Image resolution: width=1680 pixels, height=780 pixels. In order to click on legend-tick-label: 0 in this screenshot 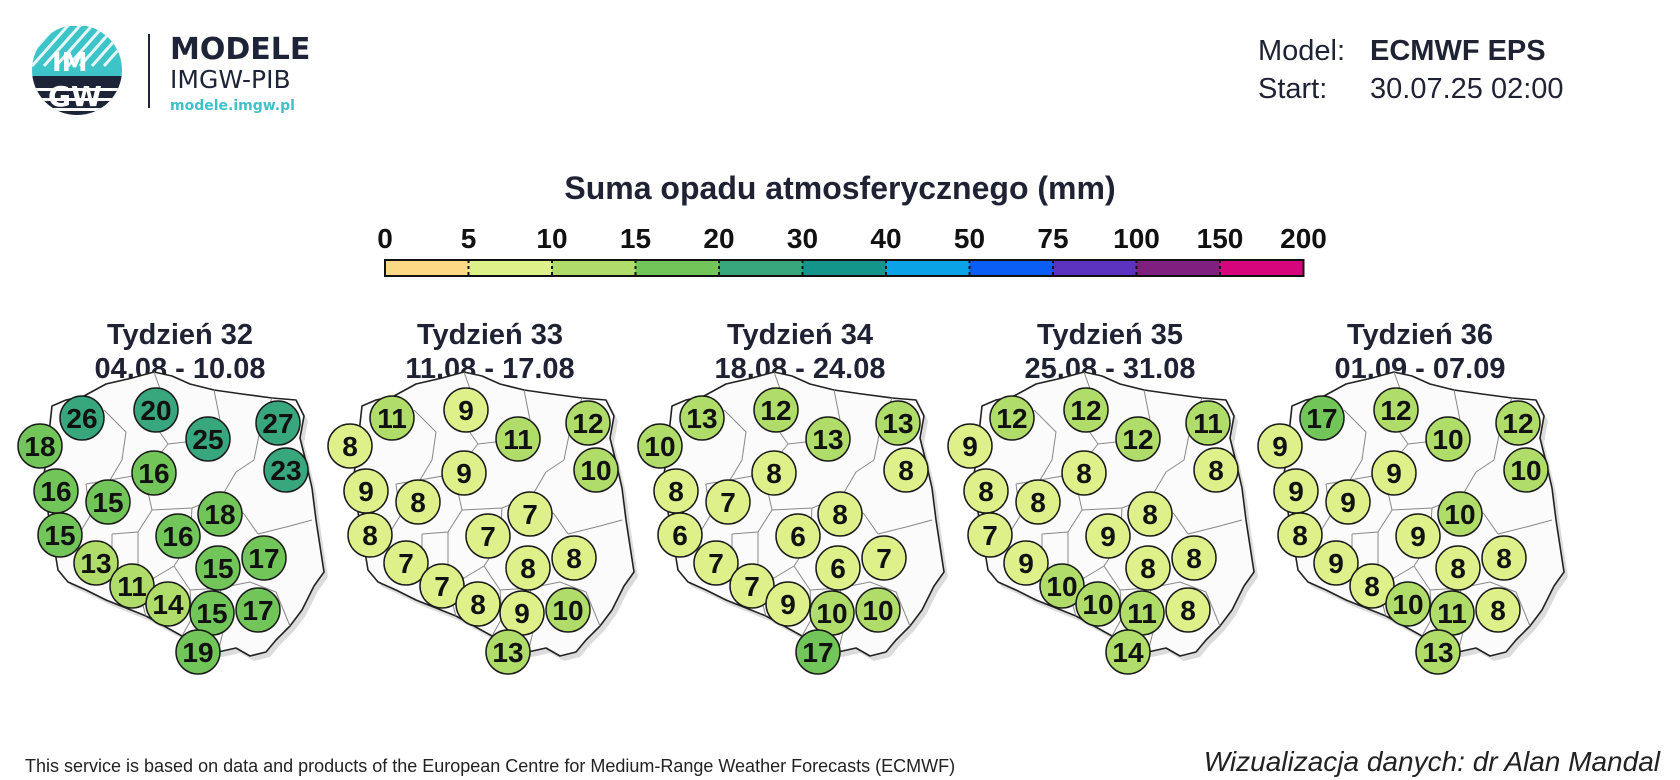, I will do `click(385, 238)`.